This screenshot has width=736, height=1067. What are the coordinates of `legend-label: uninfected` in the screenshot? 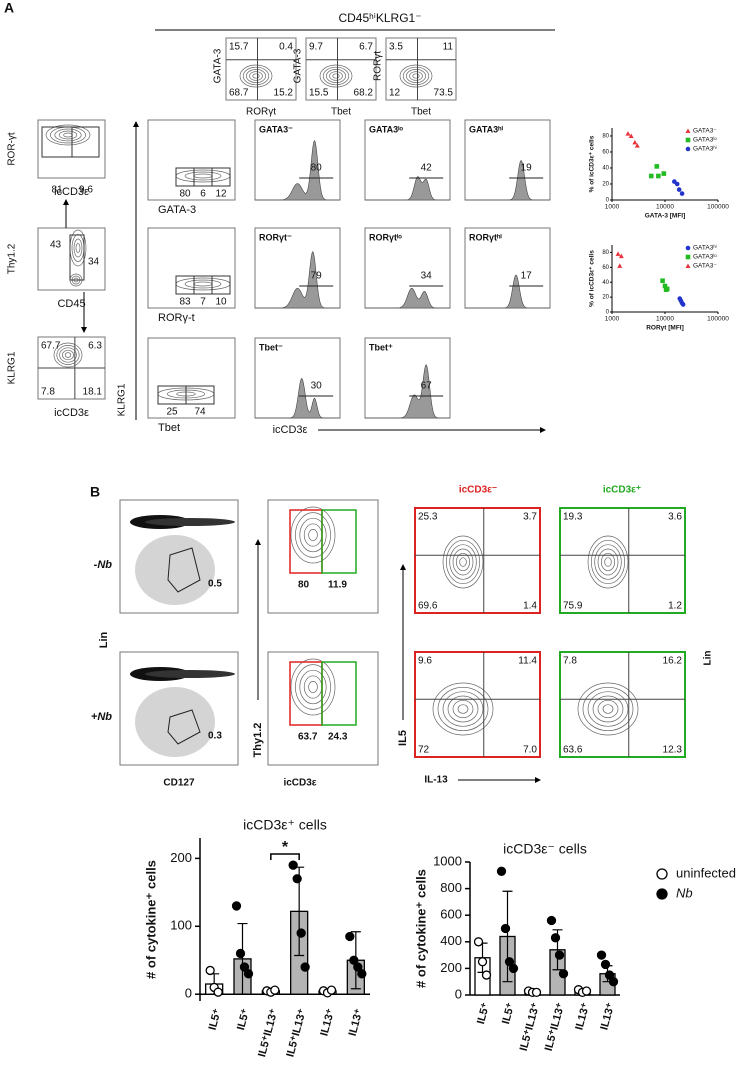 It's located at (706, 872).